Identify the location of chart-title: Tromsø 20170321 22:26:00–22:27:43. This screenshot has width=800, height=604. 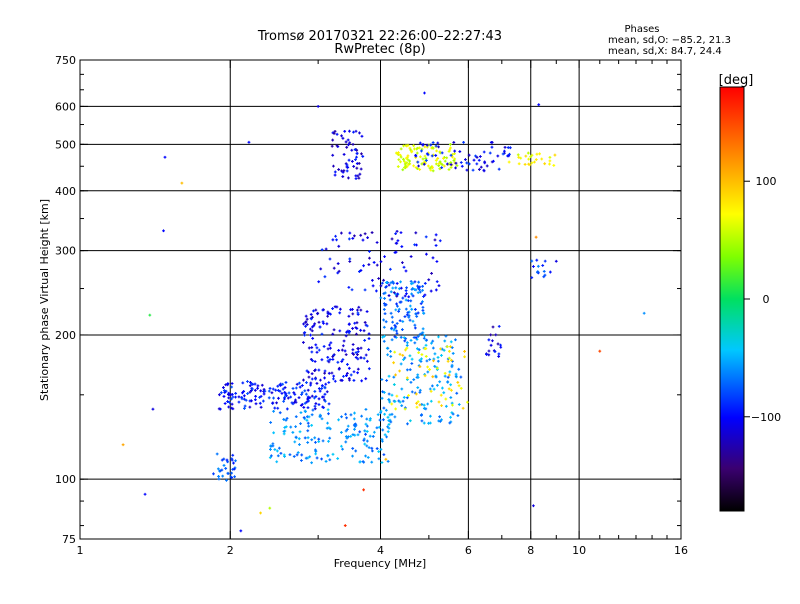
(379, 36).